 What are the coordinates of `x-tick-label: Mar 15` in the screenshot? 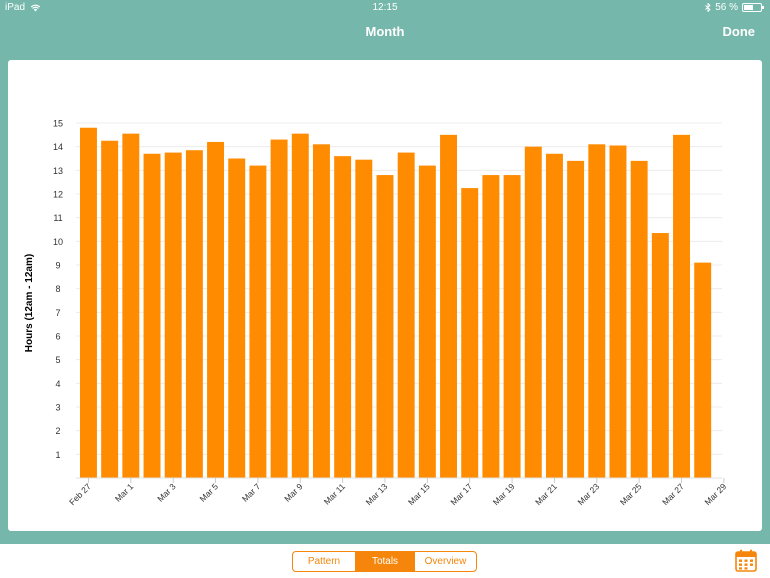 It's located at (419, 494).